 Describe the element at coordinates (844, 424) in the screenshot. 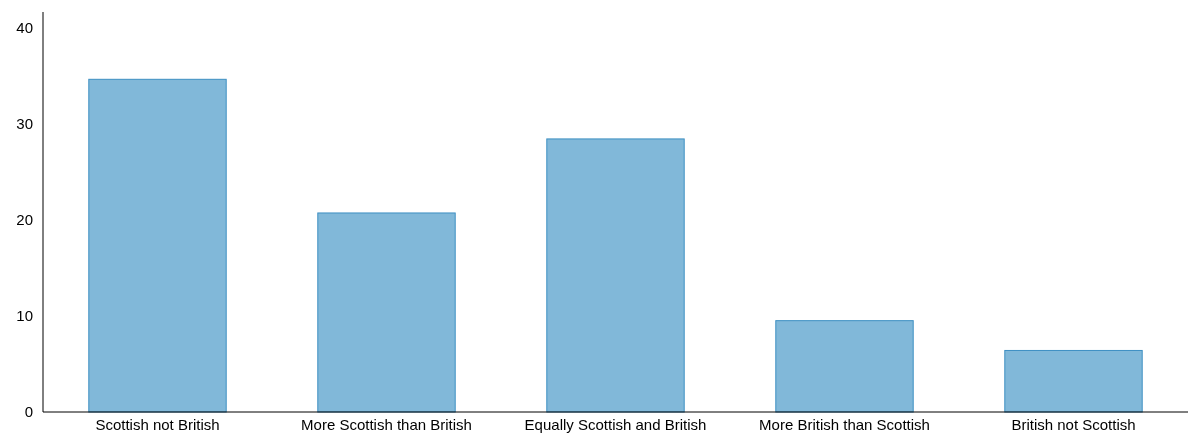

I see `x-tick-label: More British than Scottish` at that location.